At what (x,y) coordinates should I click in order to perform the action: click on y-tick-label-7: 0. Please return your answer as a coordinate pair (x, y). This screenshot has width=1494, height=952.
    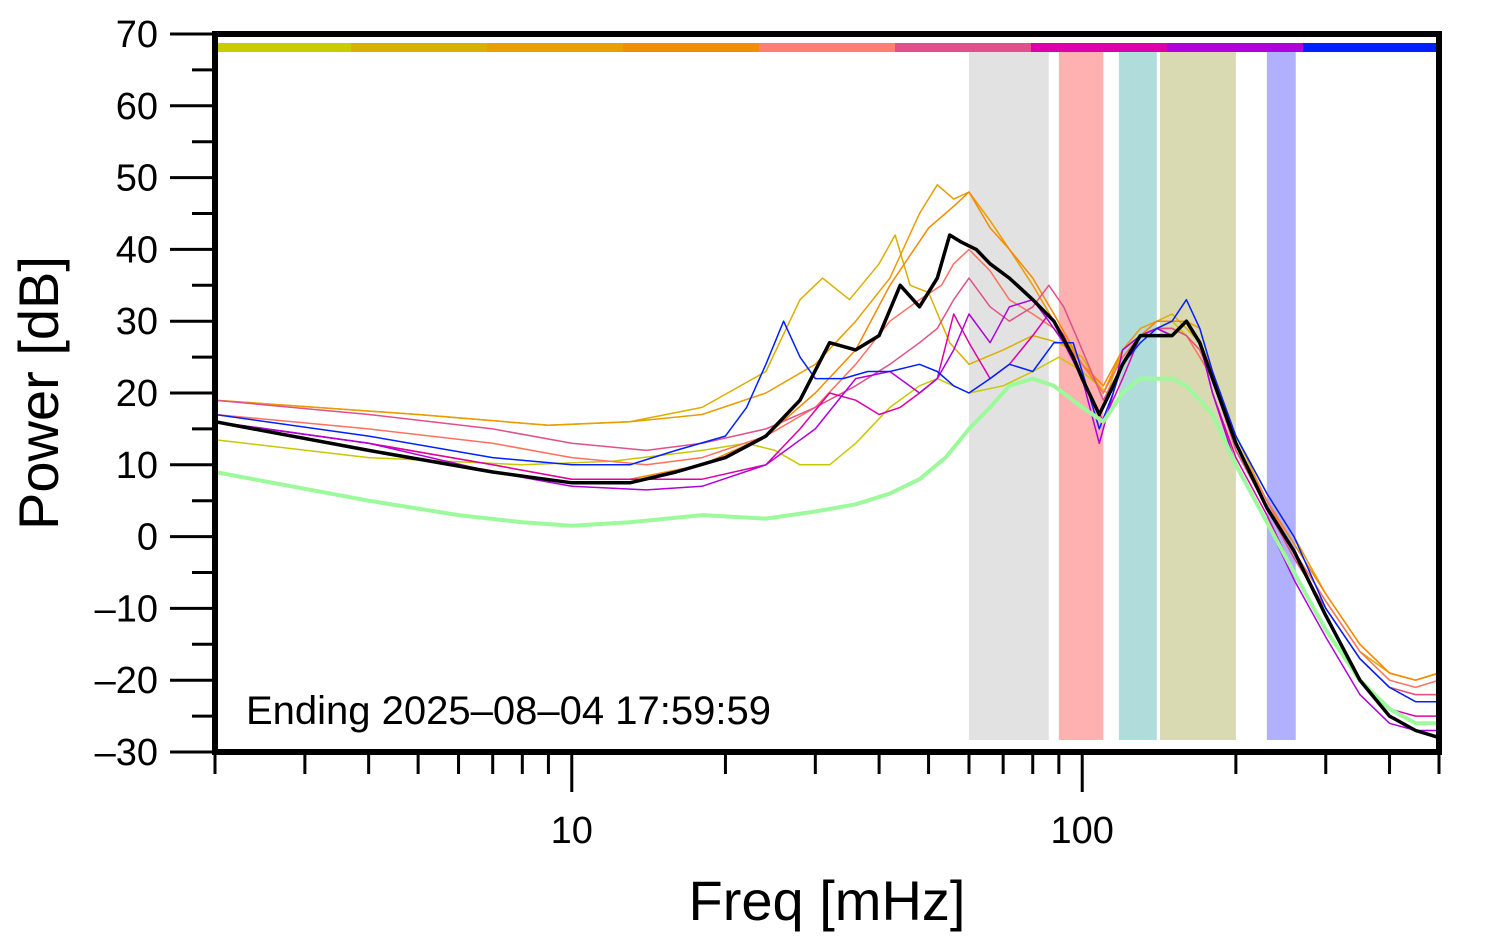
    Looking at the image, I should click on (147, 538).